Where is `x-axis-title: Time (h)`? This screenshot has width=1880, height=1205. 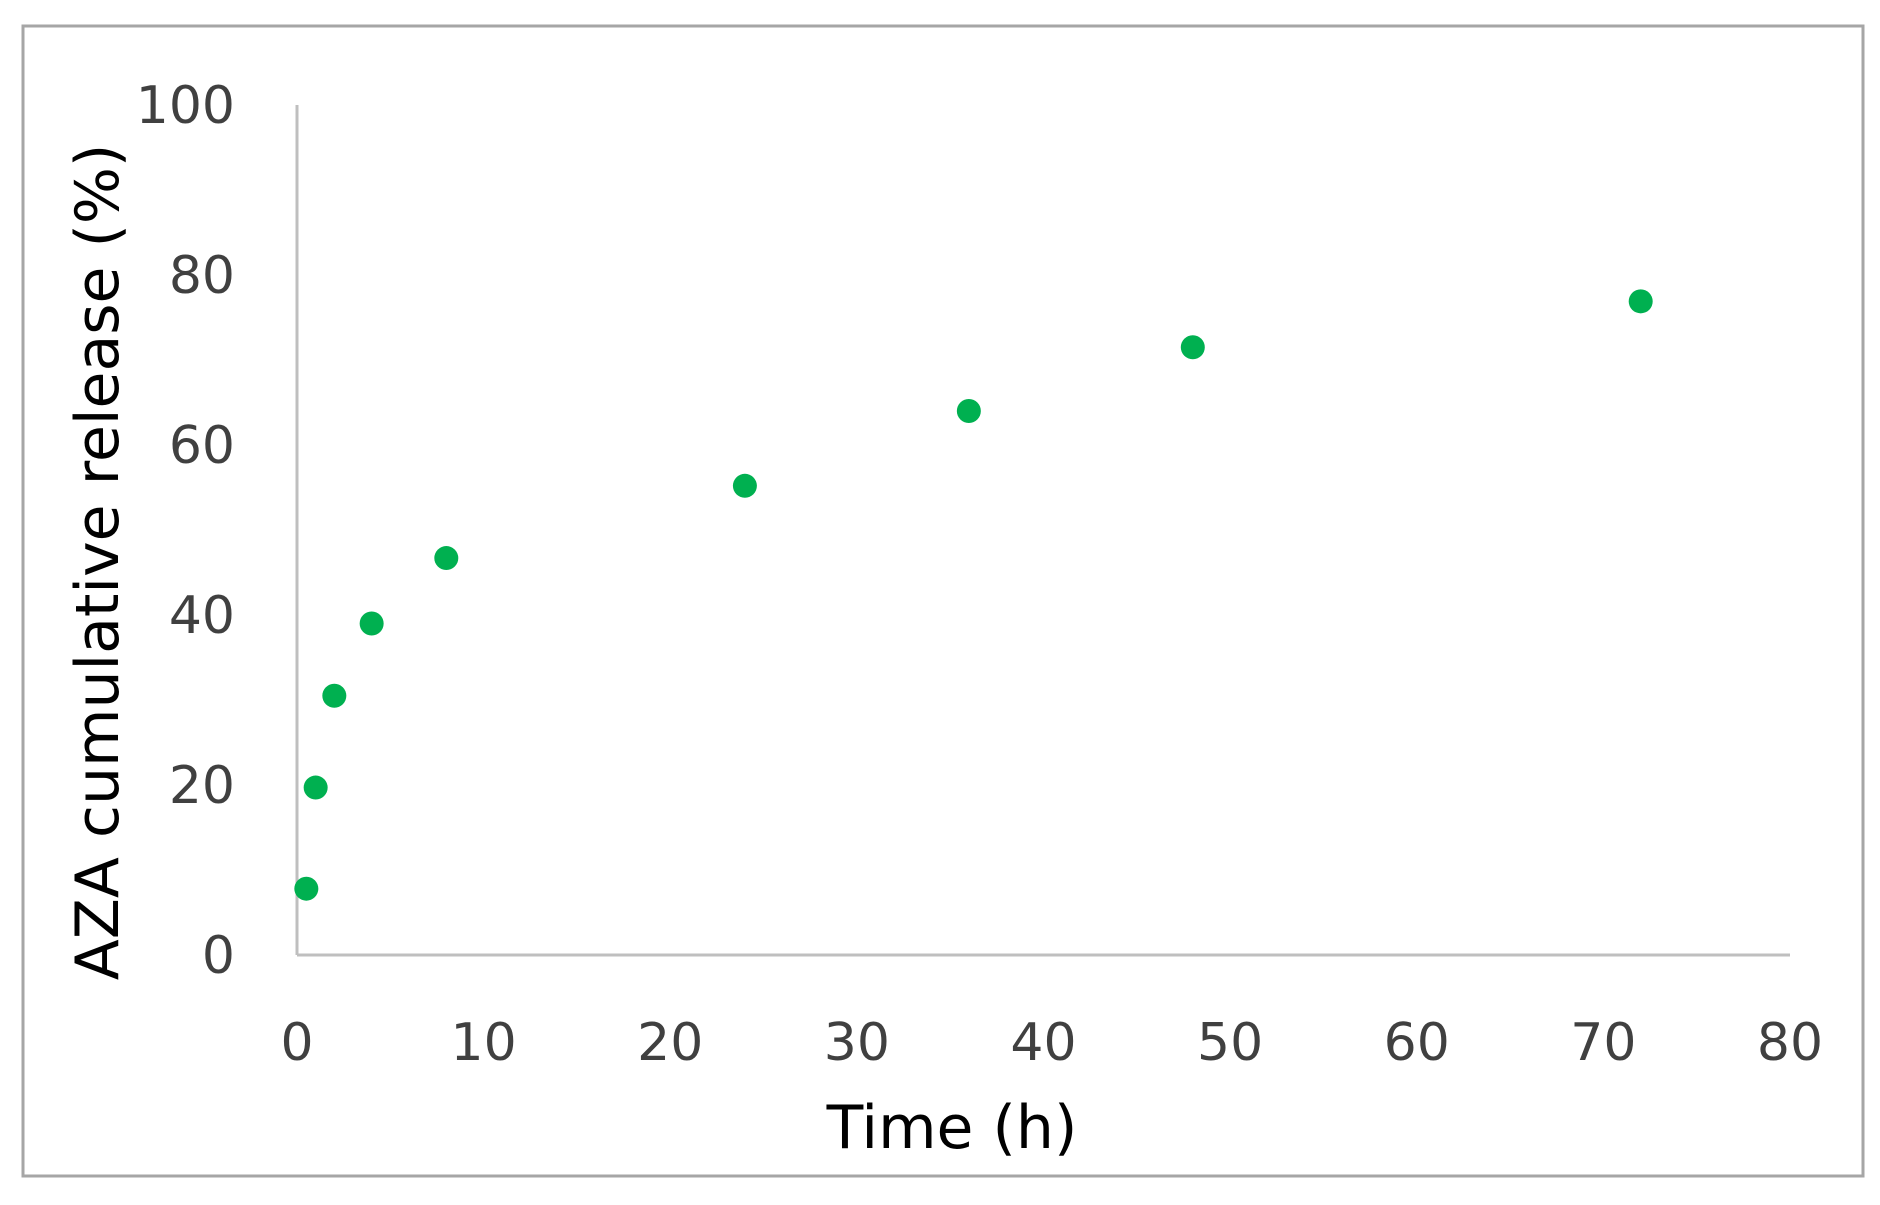
x-axis-title: Time (h) is located at coordinates (952, 1128).